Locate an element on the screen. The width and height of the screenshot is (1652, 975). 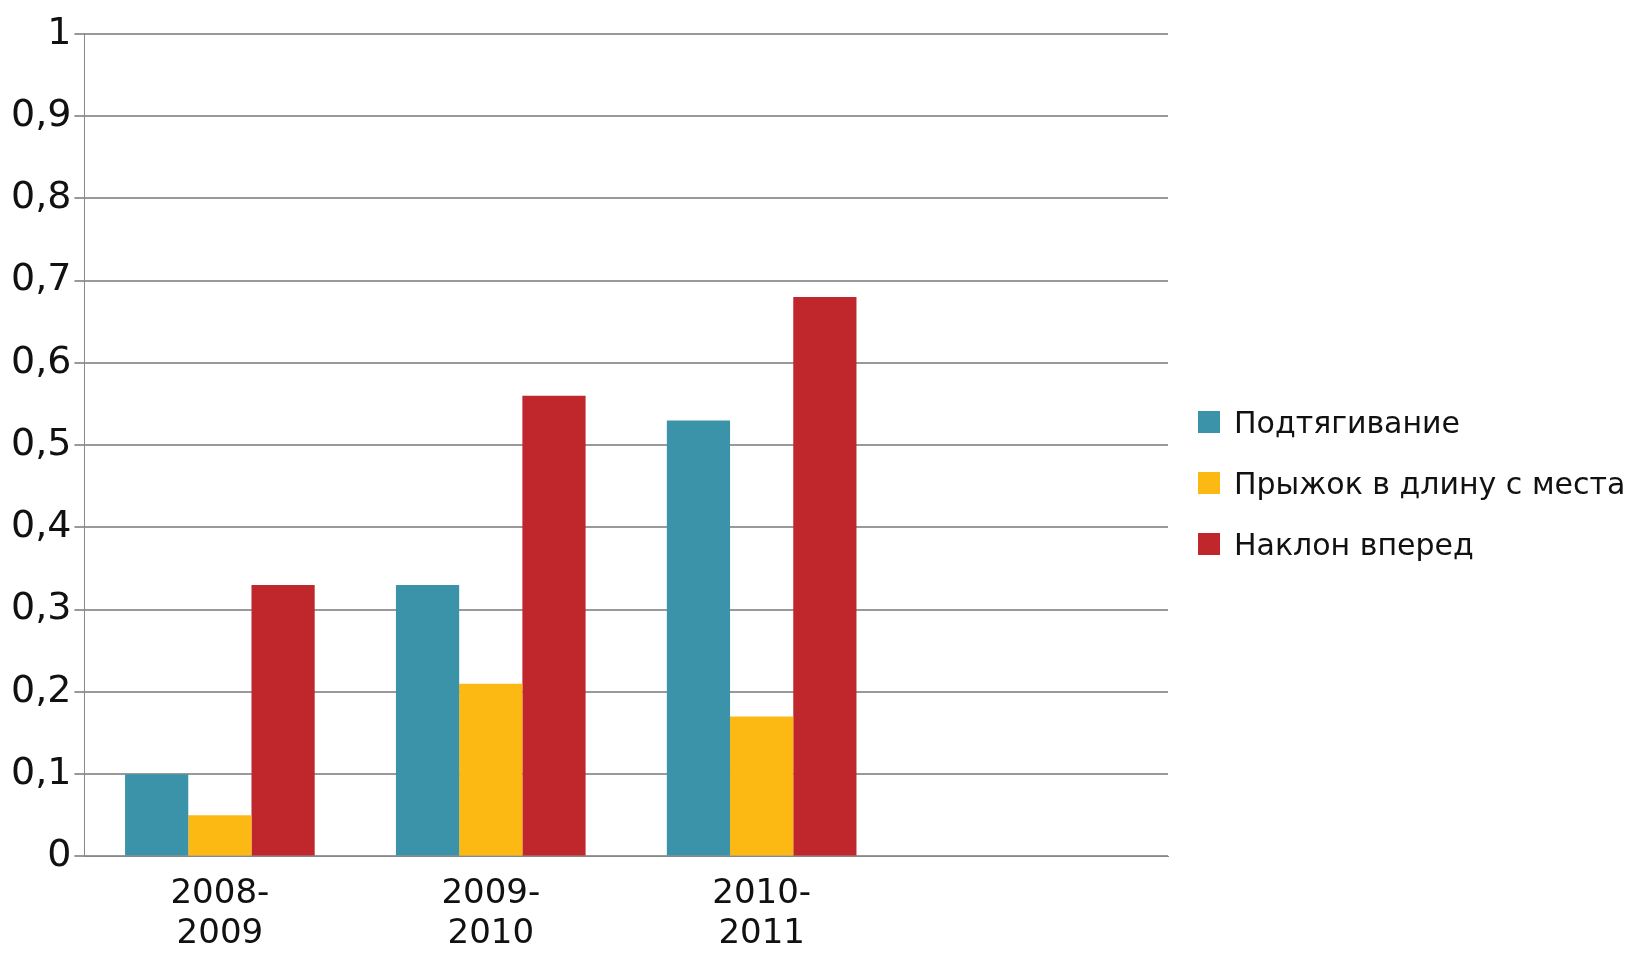
y-tick-label: 0,1 is located at coordinates (41, 771).